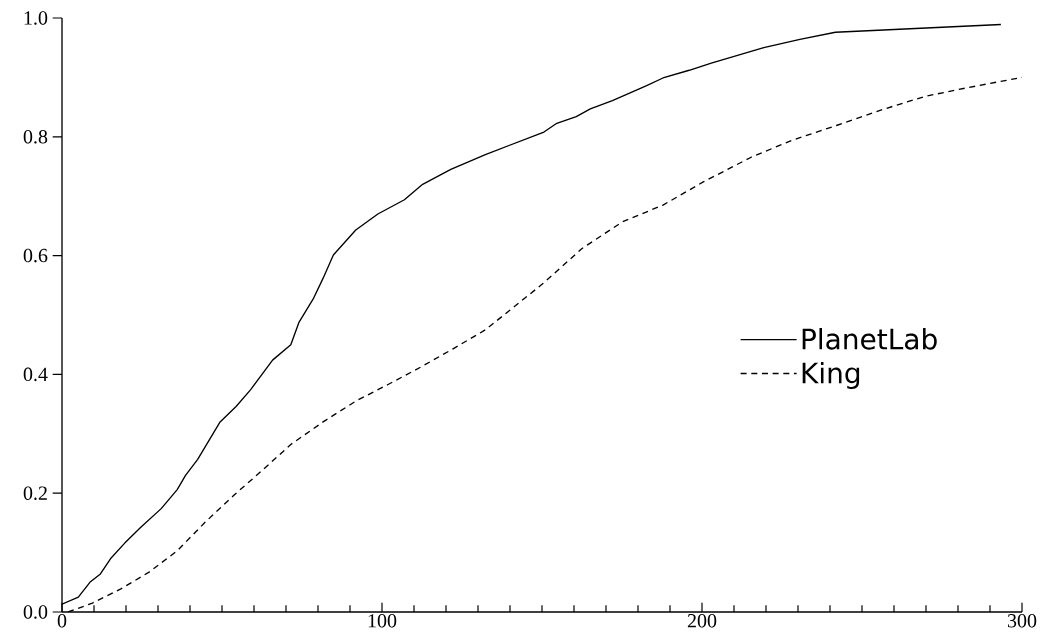 Image resolution: width=1042 pixels, height=634 pixels. Describe the element at coordinates (1022, 621) in the screenshot. I see `x-tick-label: 300` at that location.